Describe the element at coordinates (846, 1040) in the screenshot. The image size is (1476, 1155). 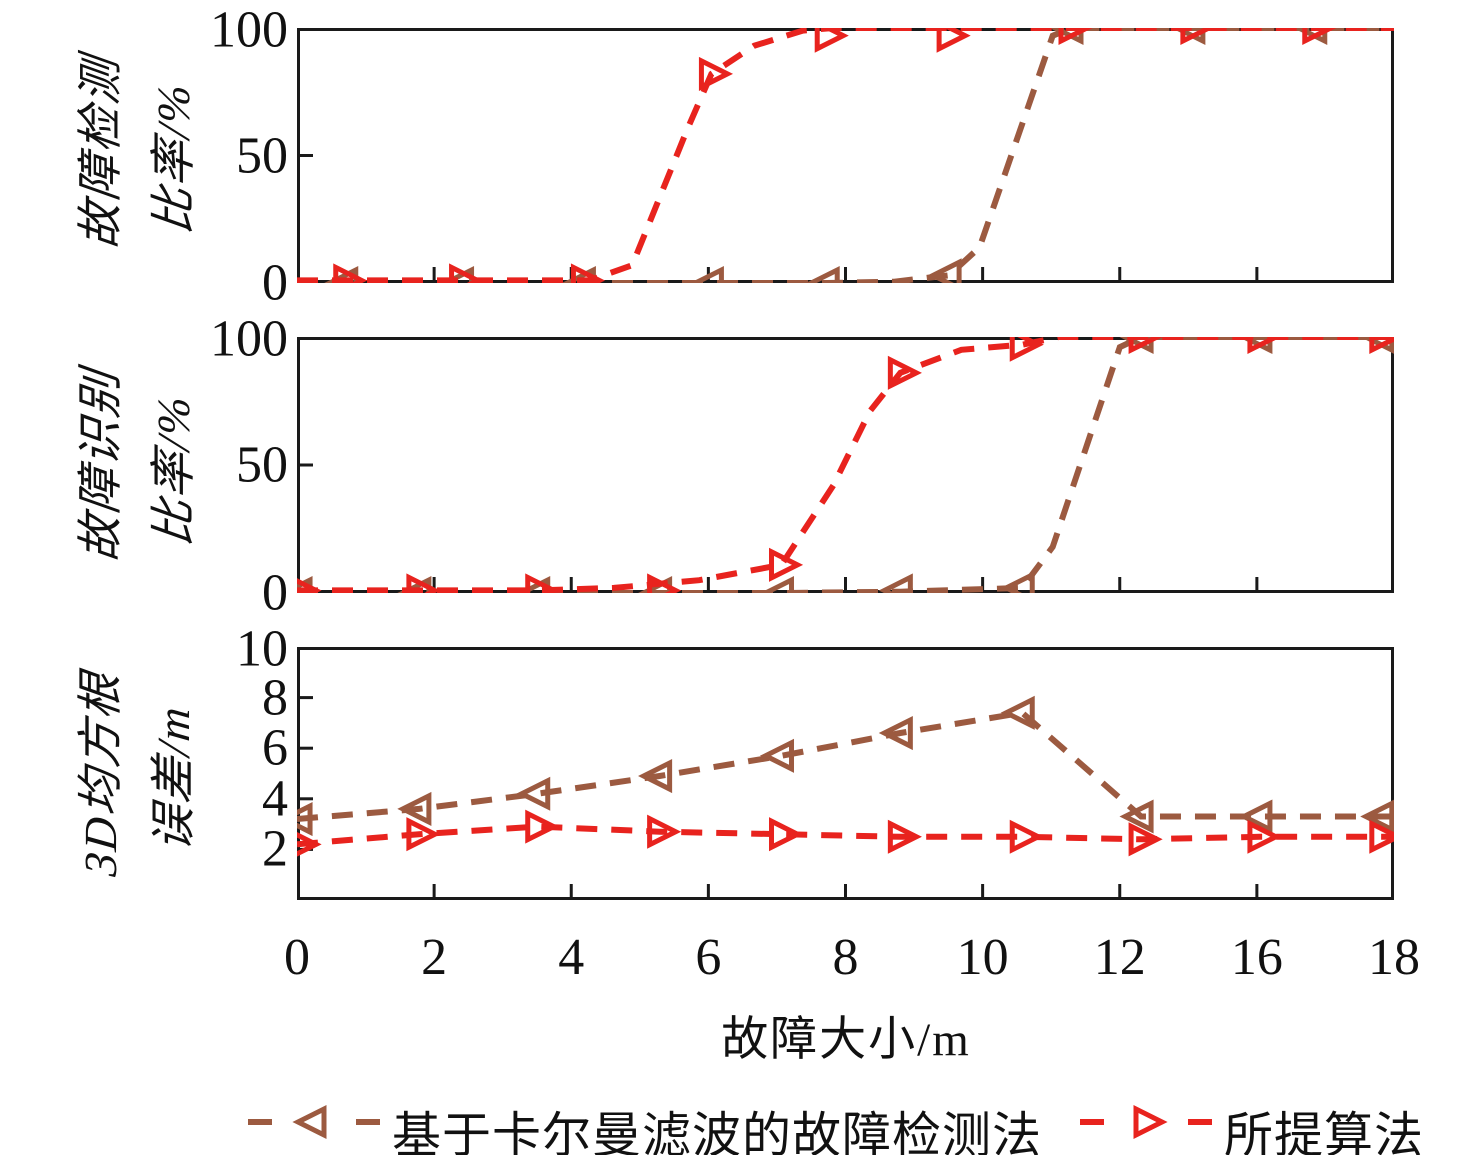
I see `x-axis-title: 故障大小/m` at that location.